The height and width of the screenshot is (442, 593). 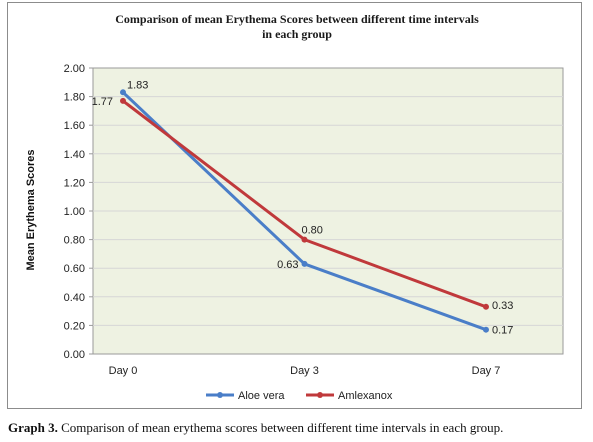 I want to click on chart-title-line-2: in each group, so click(x=297, y=34).